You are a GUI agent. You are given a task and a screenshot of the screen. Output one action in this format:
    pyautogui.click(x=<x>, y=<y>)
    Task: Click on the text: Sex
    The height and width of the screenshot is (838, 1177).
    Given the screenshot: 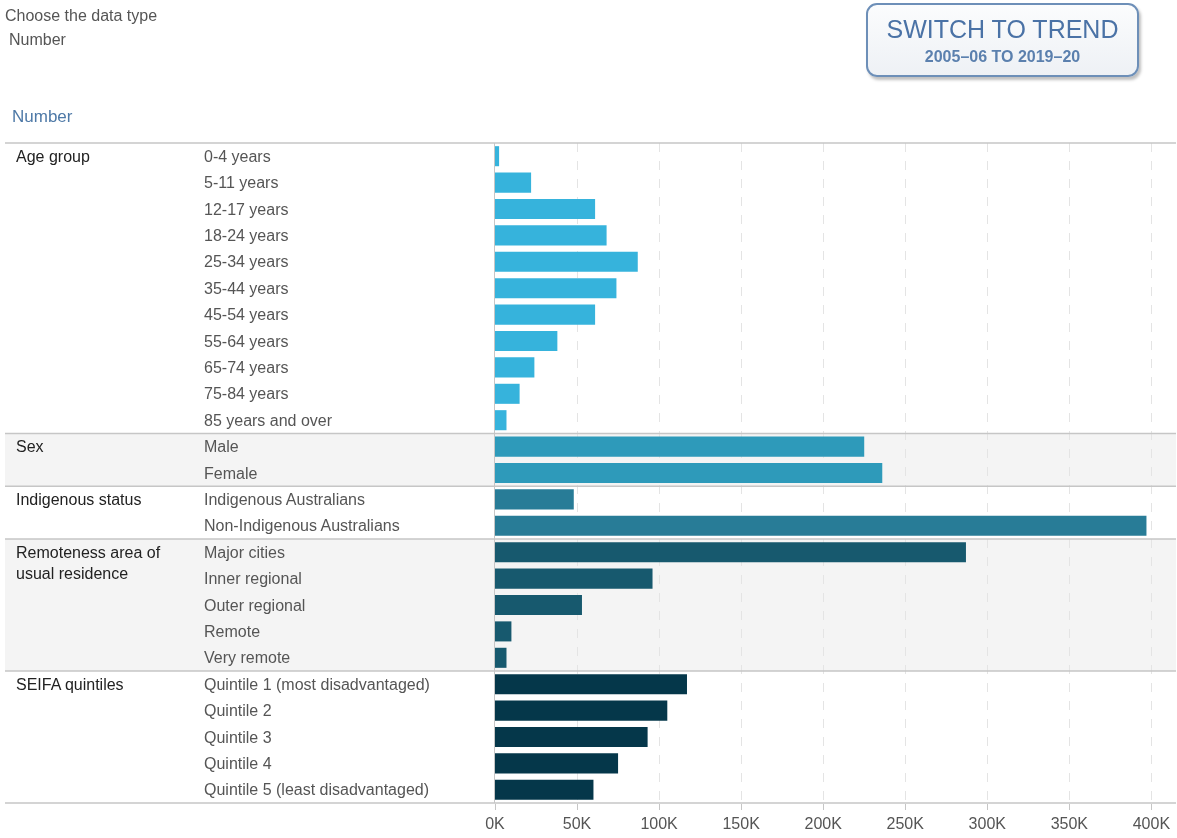 What is the action you would take?
    pyautogui.click(x=30, y=446)
    